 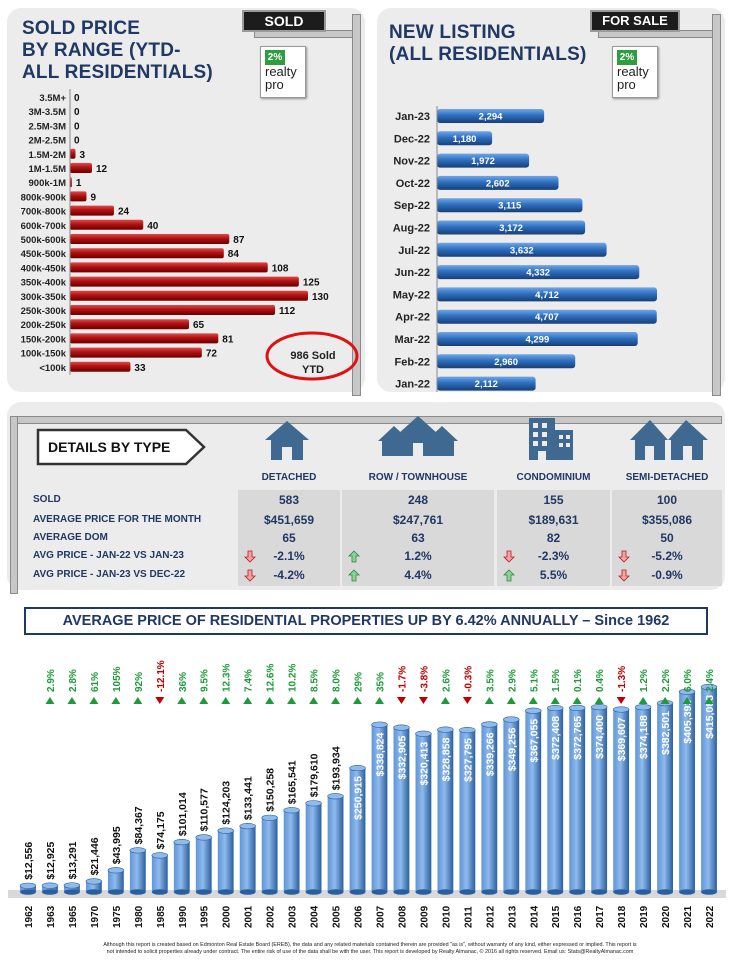 What do you see at coordinates (293, 782) in the screenshot?
I see `annual-value-label: $165,541` at bounding box center [293, 782].